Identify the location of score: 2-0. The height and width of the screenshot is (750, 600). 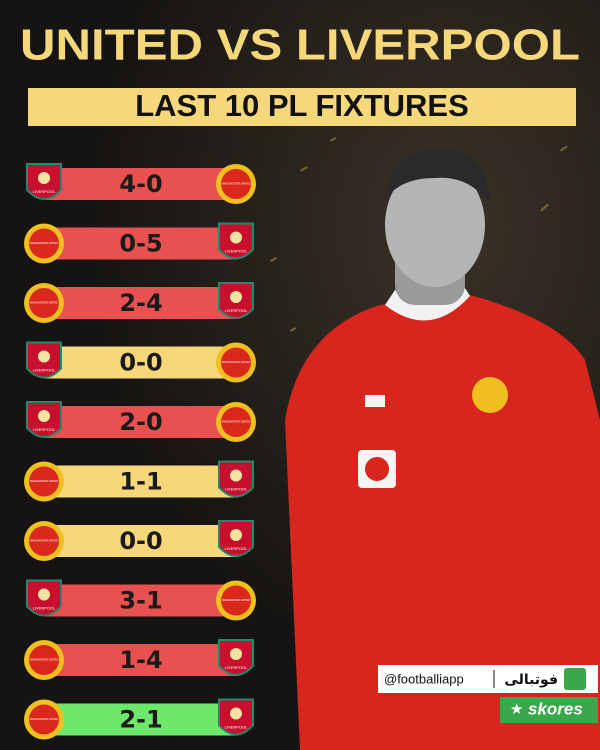
(140, 422).